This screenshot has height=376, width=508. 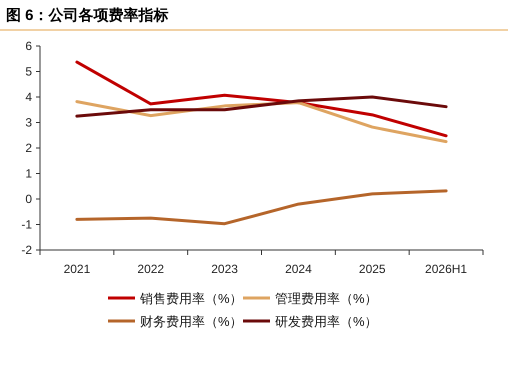 I want to click on x-tick-label: 2024, so click(x=298, y=269).